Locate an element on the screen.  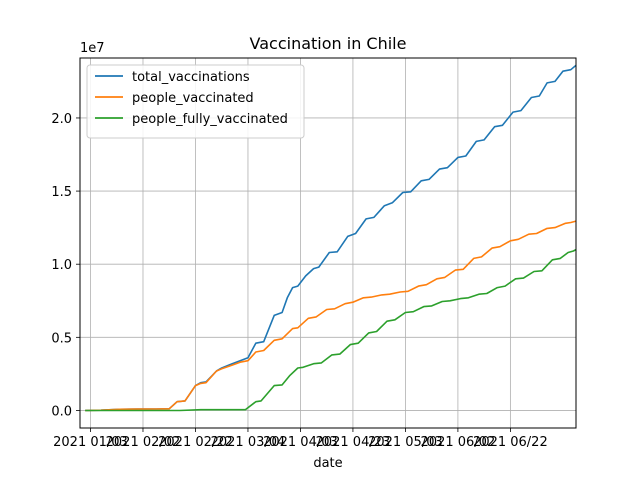
y-axis: 0.0 0.5 1.0 1.5 2.0 is located at coordinates (65, 265).